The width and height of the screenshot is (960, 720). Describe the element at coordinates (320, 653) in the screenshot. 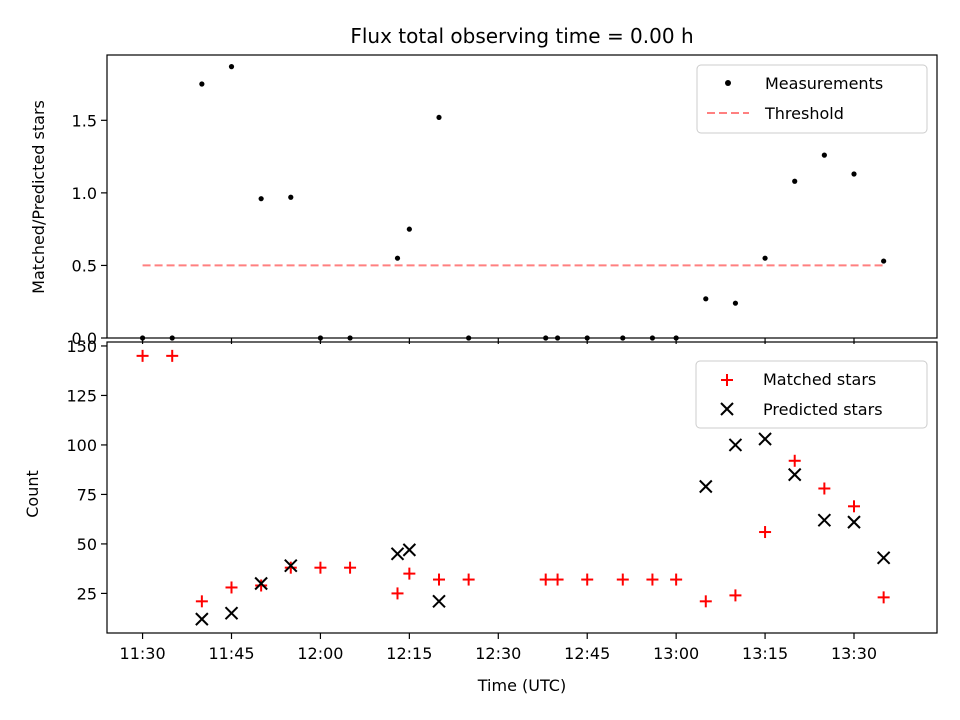

I see `xtick-label: 12:00` at that location.